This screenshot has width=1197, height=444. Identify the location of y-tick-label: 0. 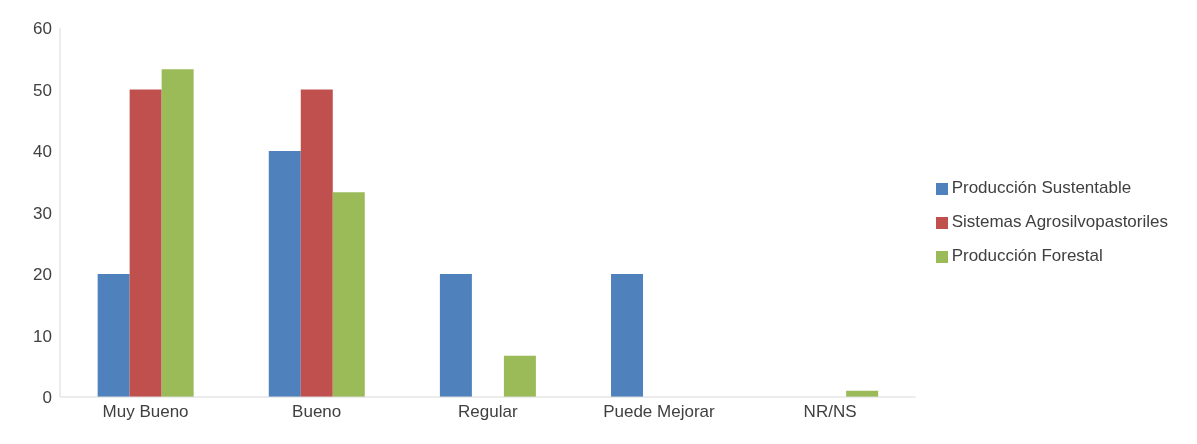
(47, 398).